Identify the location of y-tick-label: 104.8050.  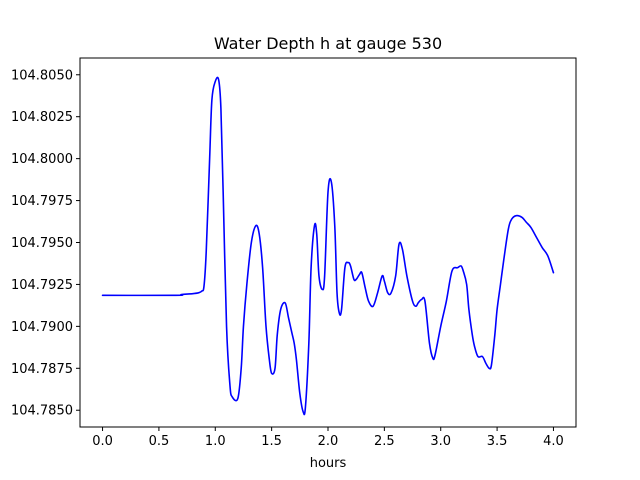
(42, 75).